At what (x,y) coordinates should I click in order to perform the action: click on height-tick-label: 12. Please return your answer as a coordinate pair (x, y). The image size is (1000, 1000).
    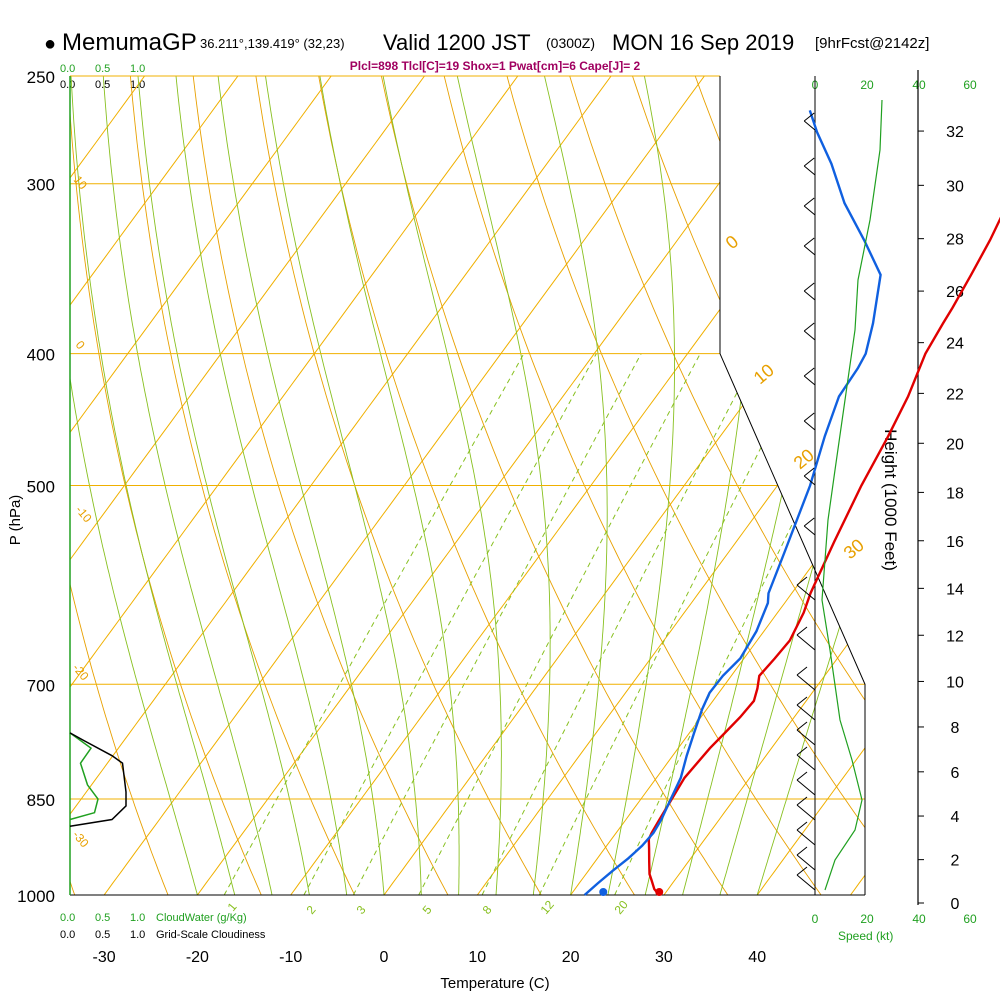
    Looking at the image, I should click on (955, 636).